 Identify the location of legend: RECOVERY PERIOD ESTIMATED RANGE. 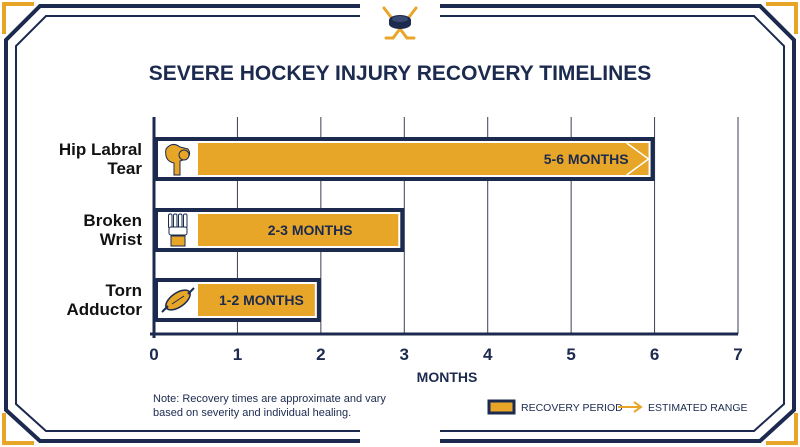
(617, 407).